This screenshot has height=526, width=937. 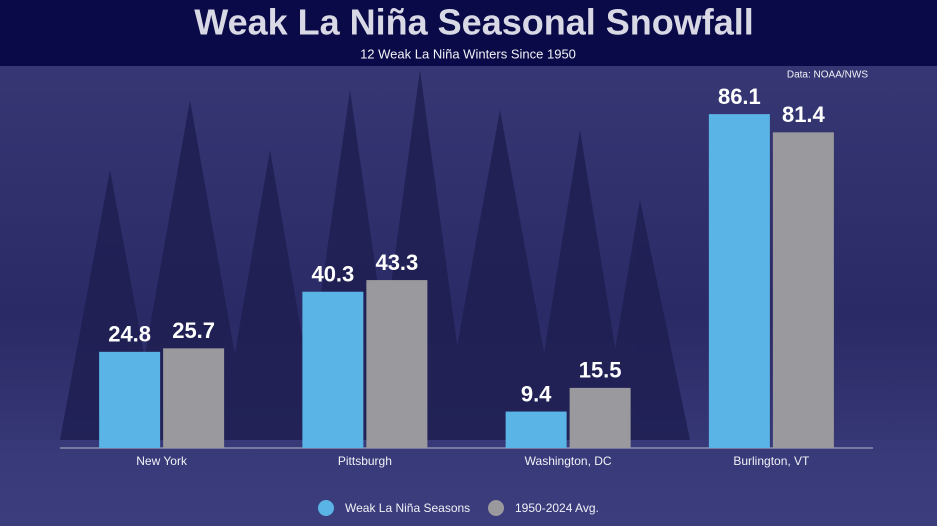 I want to click on value-label: 43.3, so click(x=396, y=262).